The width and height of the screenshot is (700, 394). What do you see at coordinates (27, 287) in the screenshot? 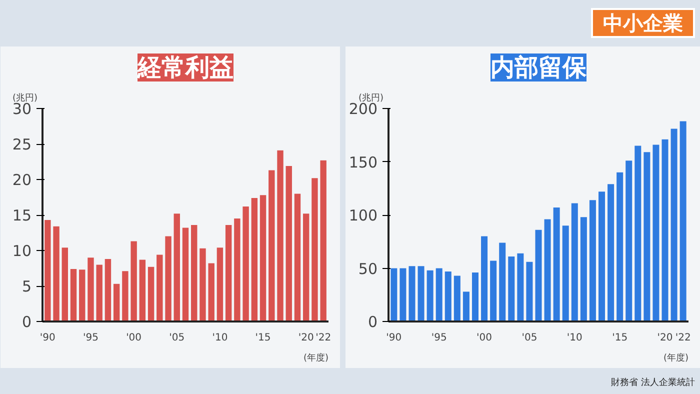
I see `y-tick-label: 5` at bounding box center [27, 287].